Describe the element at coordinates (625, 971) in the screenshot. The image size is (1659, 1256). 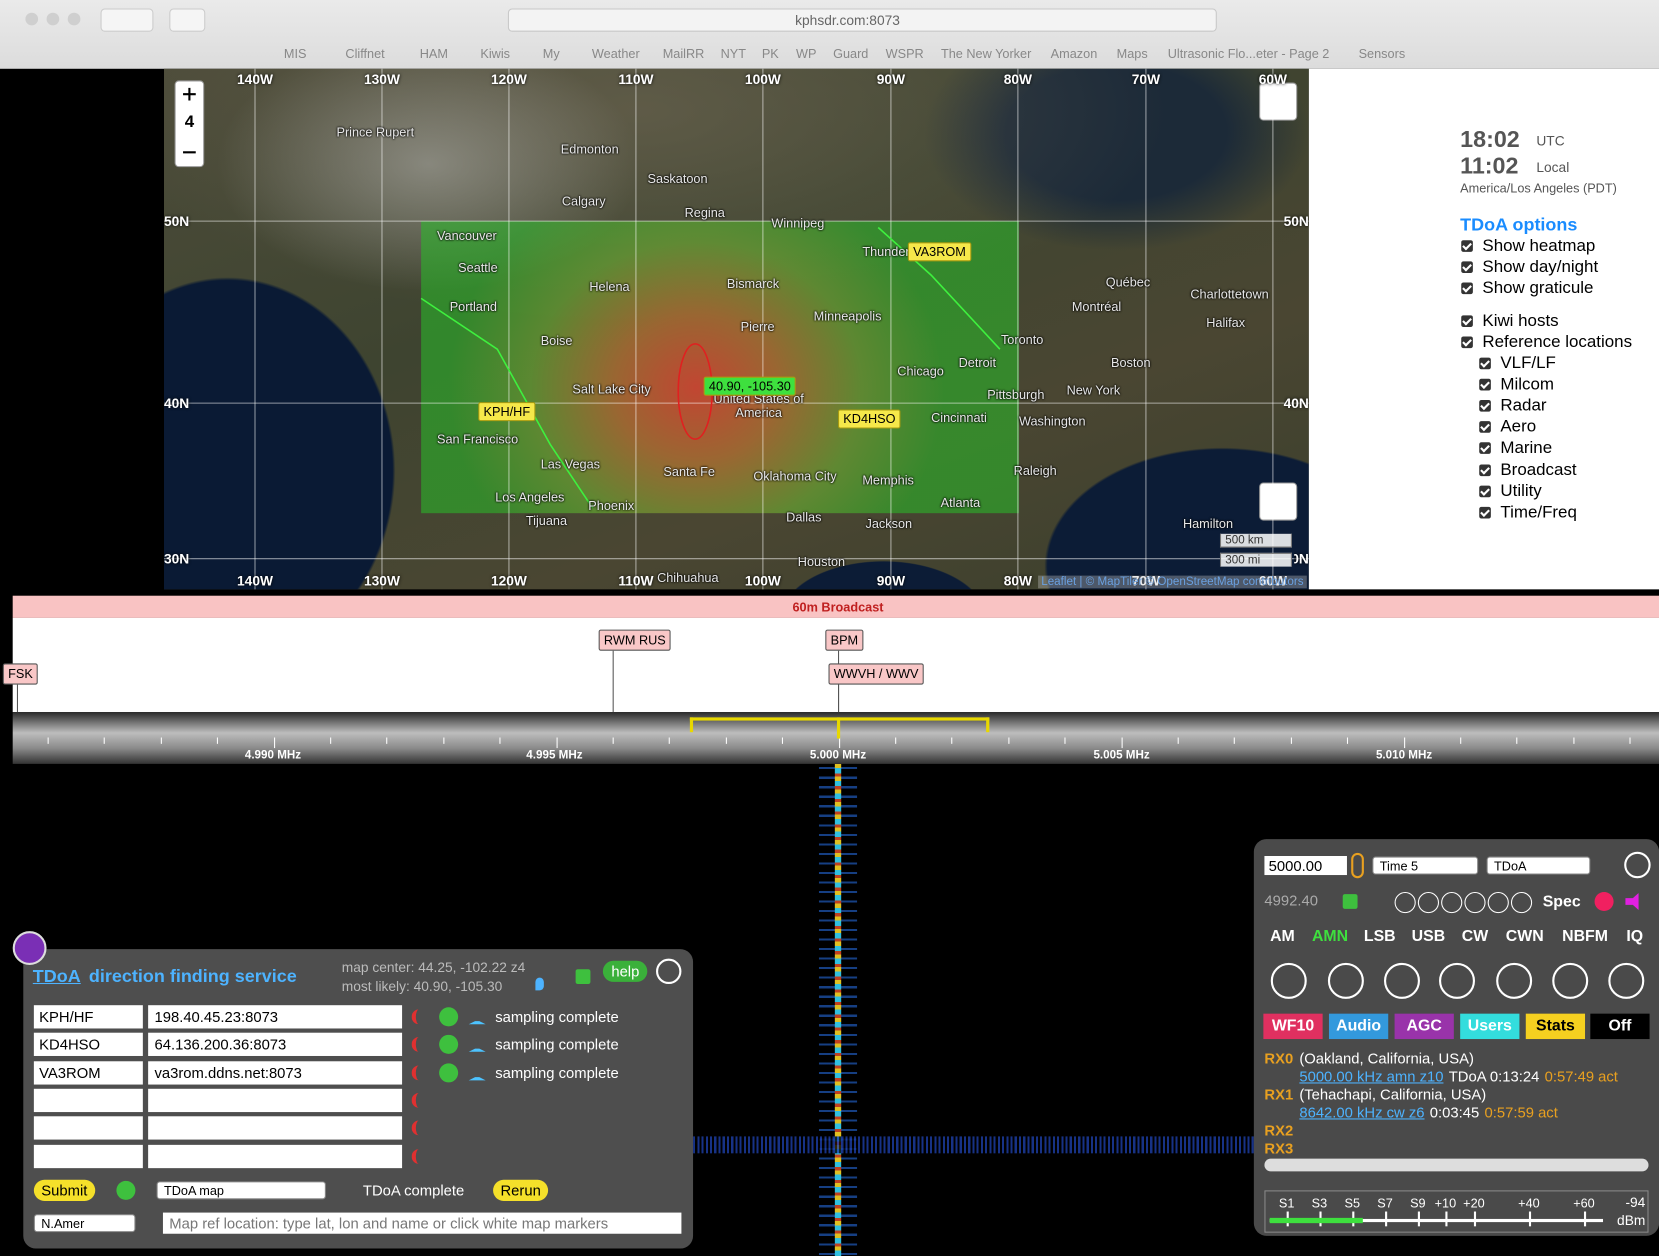
I see `help-button: help` at that location.